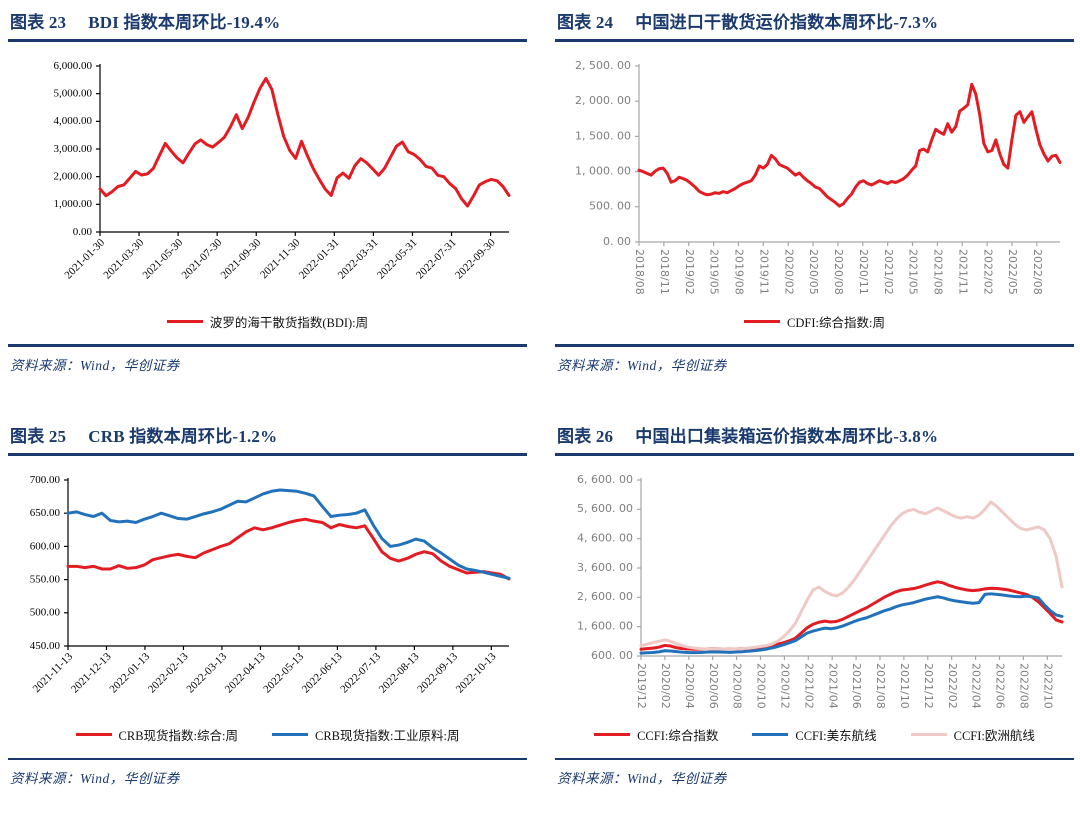 The height and width of the screenshot is (815, 1080). What do you see at coordinates (585, 22) in the screenshot?
I see `figure-number: 图表 24` at bounding box center [585, 22].